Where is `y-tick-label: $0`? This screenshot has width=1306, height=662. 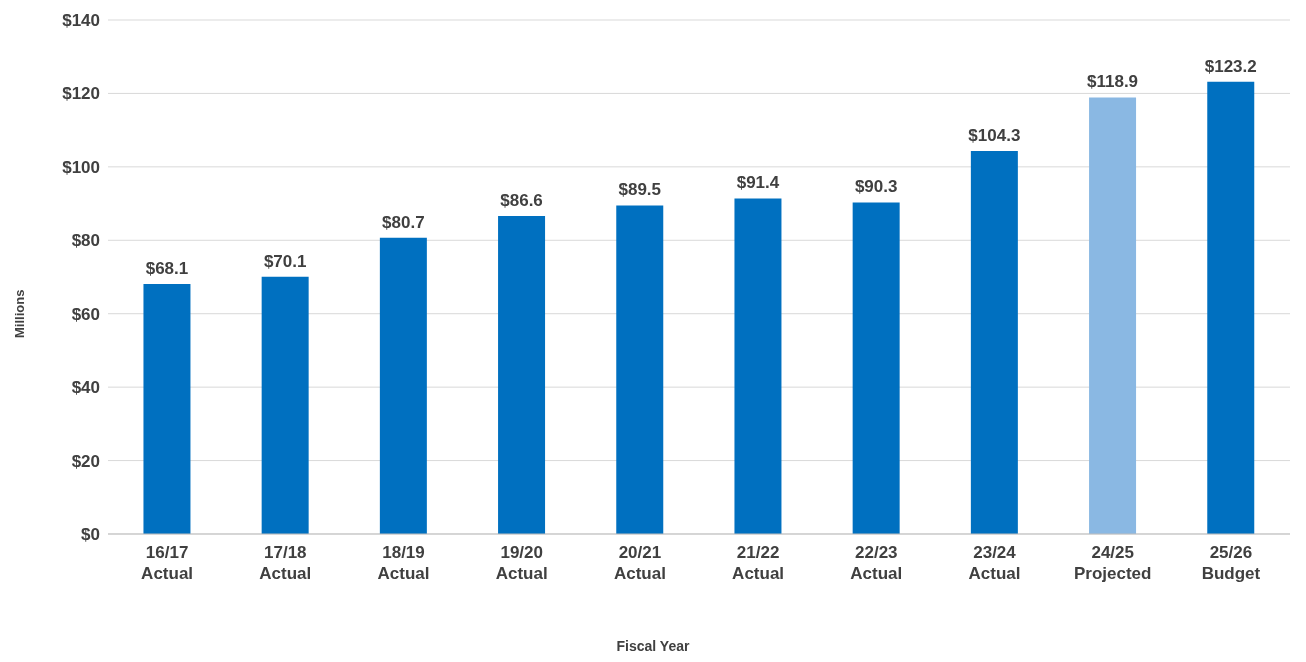 y-tick-label: $0 is located at coordinates (90, 535).